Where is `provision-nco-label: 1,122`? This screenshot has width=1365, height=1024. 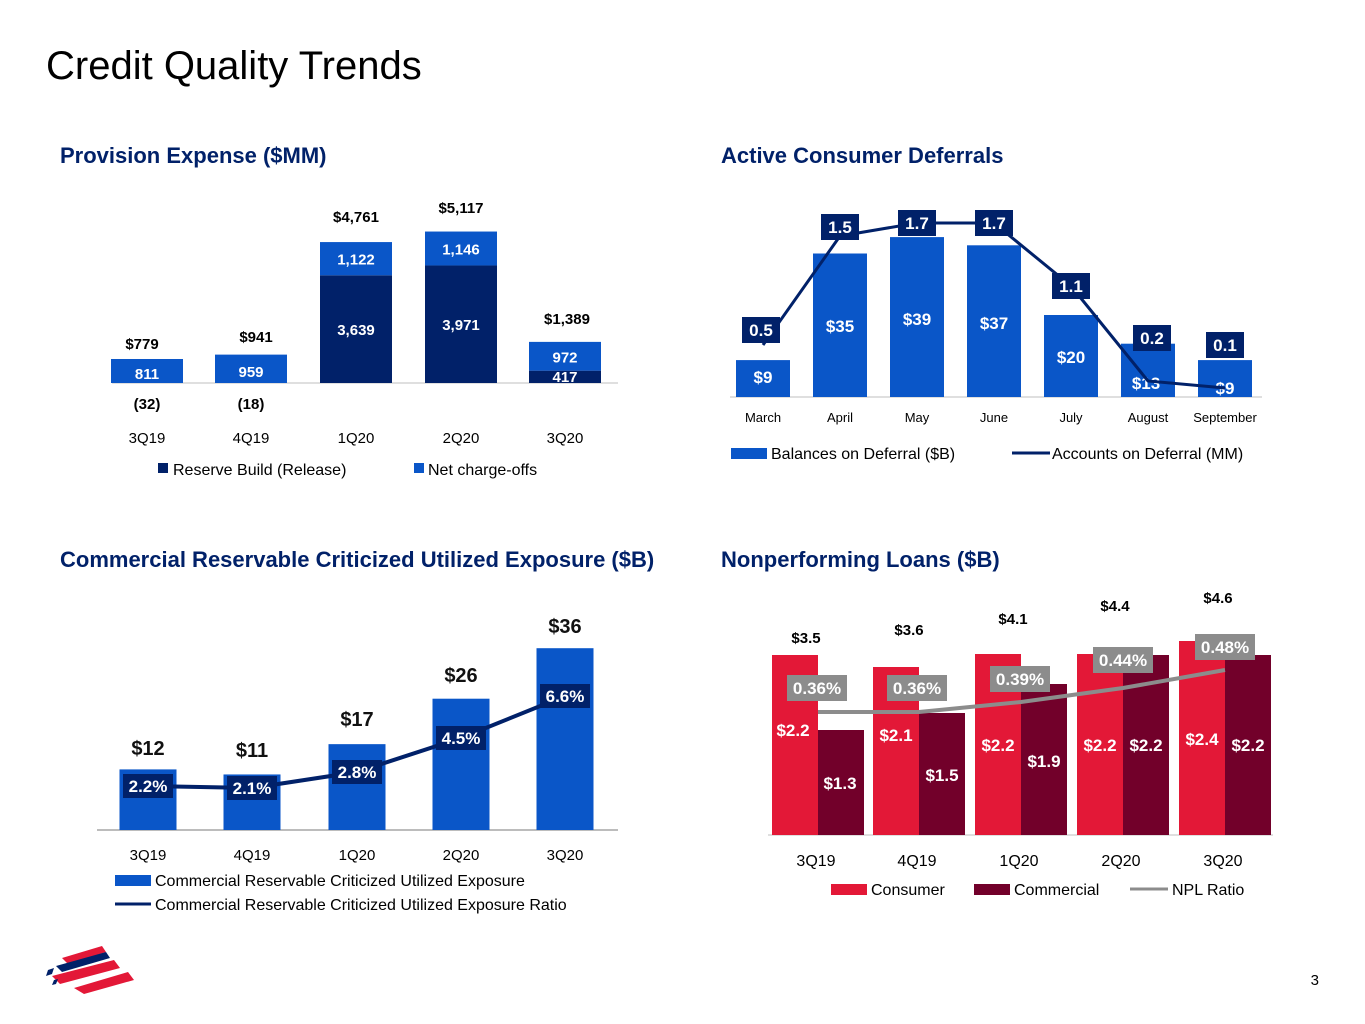 provision-nco-label: 1,122 is located at coordinates (356, 260).